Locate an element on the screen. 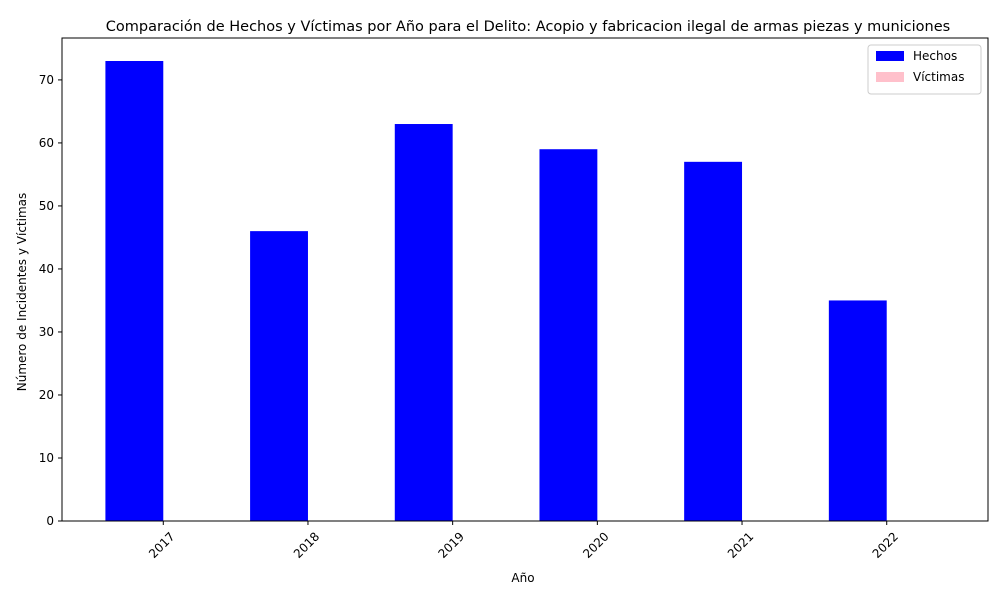  y-tick-label: 40 is located at coordinates (46, 269).